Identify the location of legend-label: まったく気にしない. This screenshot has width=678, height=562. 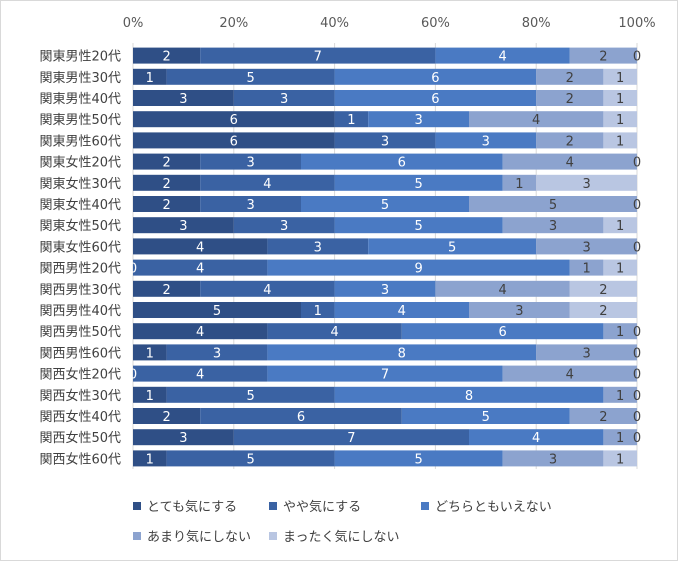
(341, 537).